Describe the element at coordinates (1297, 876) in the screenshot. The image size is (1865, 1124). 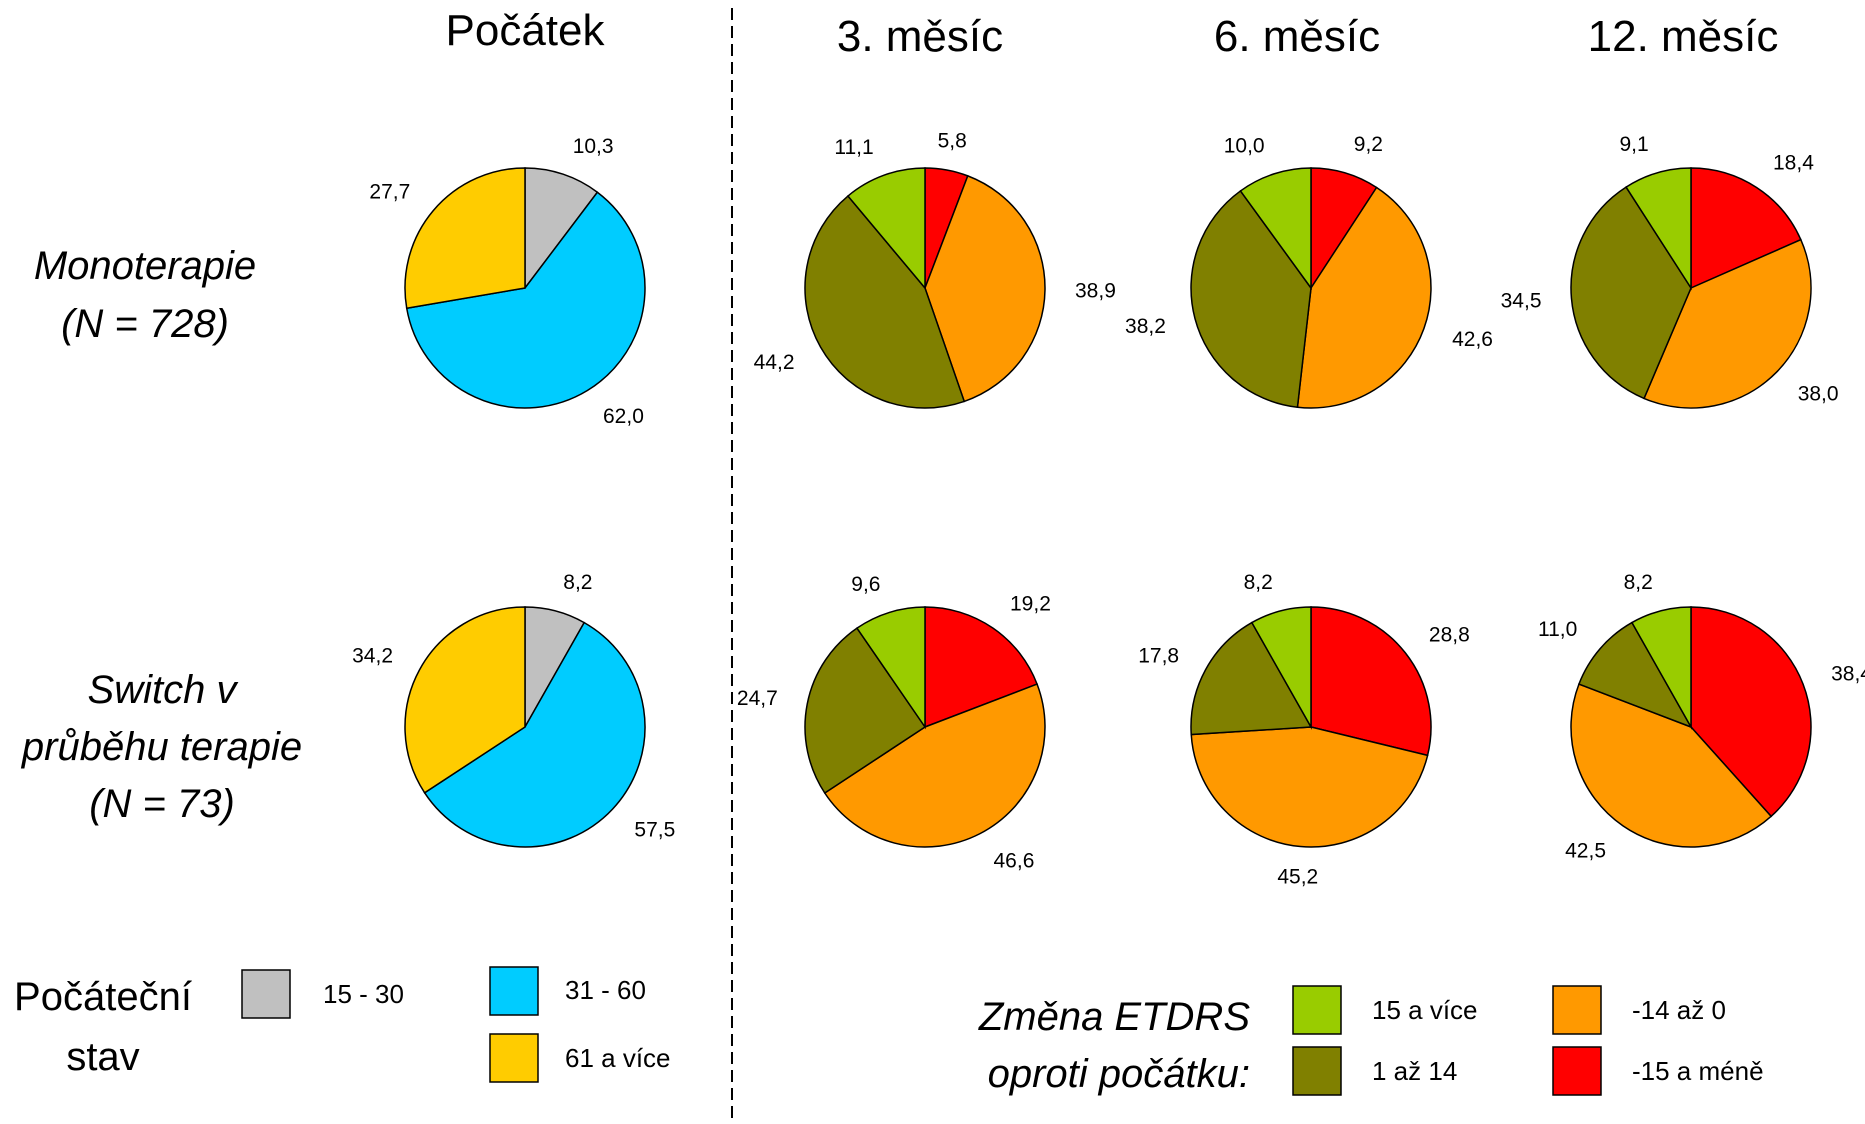
I see `pie-slice-label-14-az-0: 45,2` at that location.